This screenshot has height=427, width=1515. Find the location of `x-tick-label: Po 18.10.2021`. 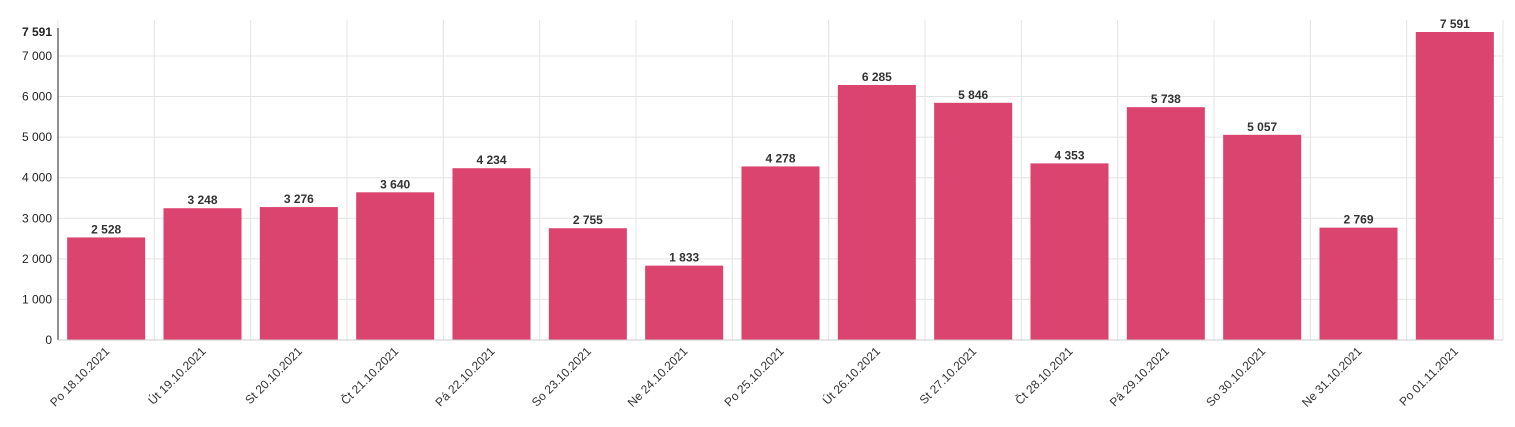

x-tick-label: Po 18.10.2021 is located at coordinates (79, 376).